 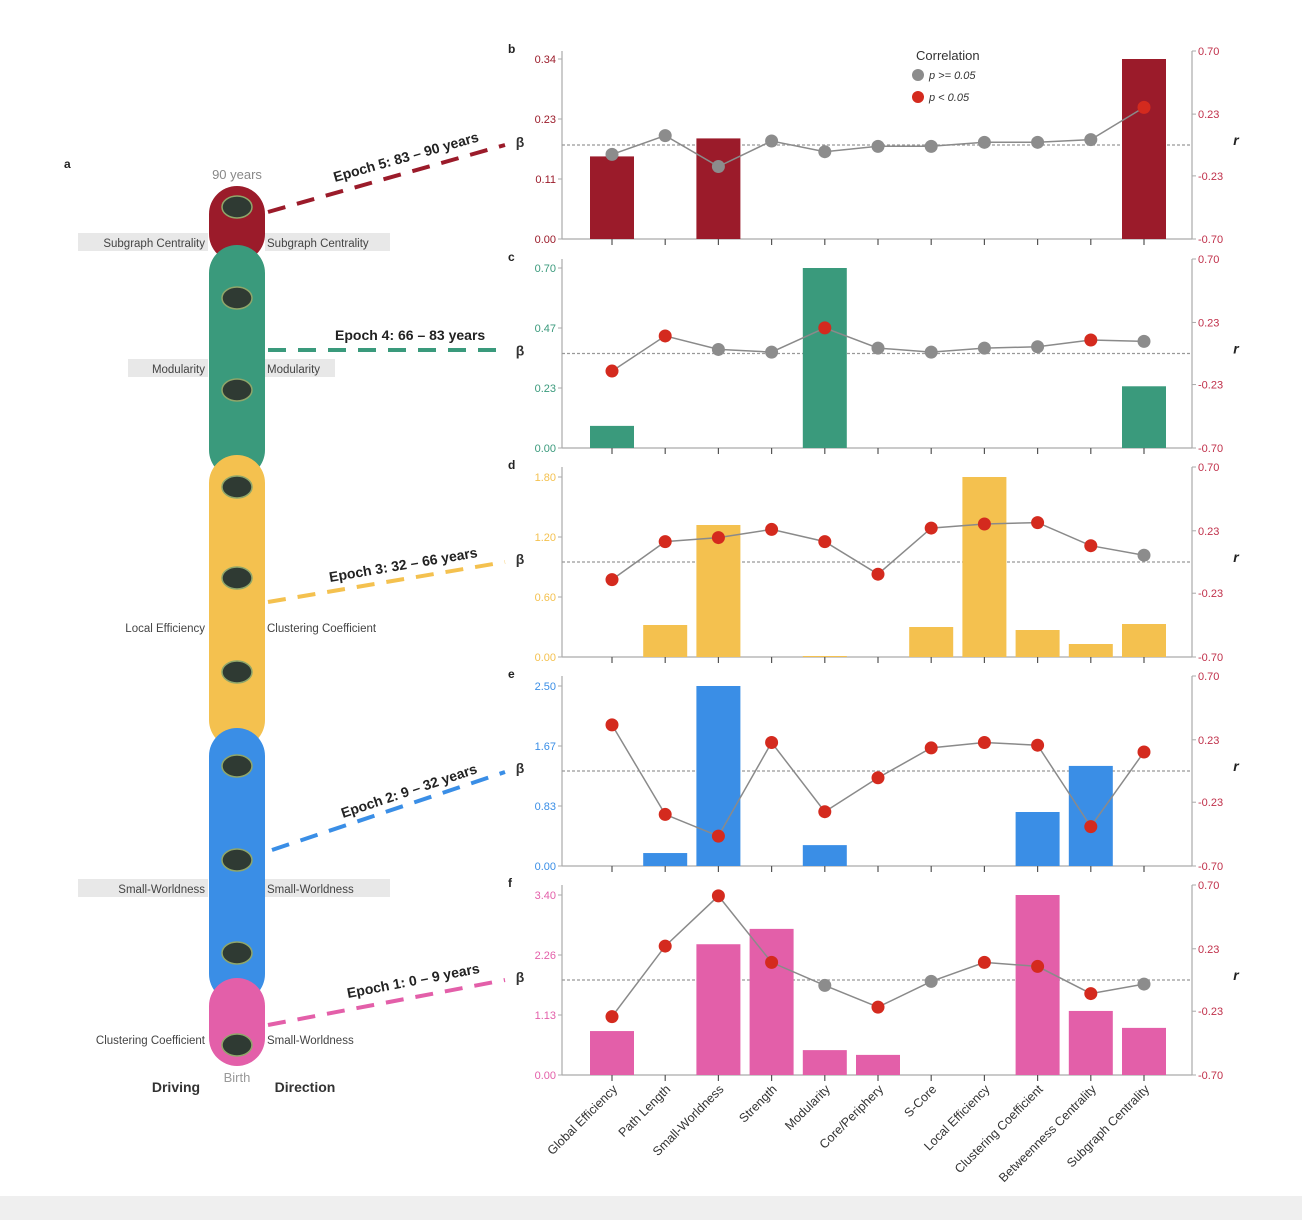 What do you see at coordinates (511, 465) in the screenshot?
I see `panel-letter: d` at bounding box center [511, 465].